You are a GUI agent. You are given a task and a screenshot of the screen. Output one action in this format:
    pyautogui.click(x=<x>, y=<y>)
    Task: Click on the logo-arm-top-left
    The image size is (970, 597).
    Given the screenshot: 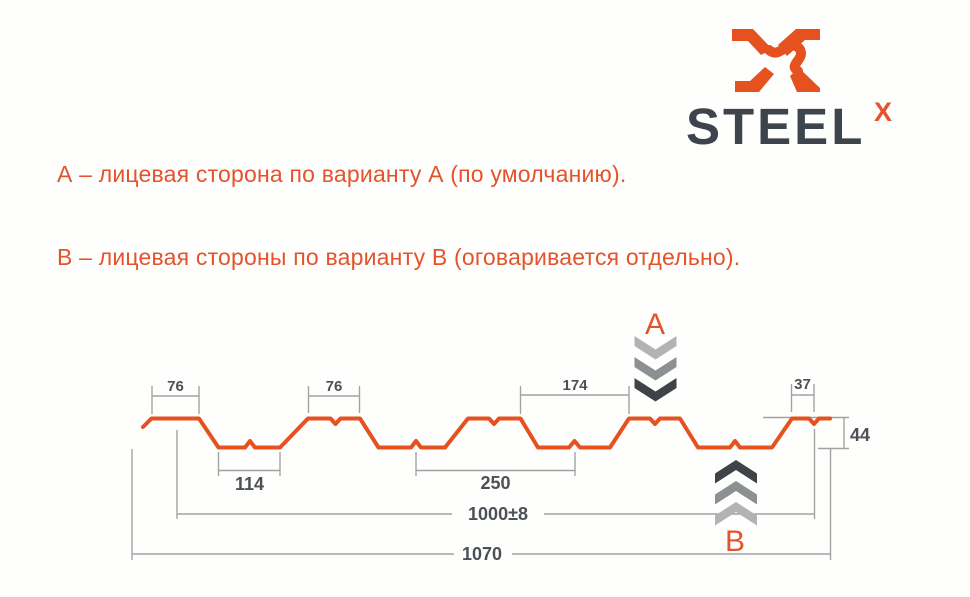 What is the action you would take?
    pyautogui.click(x=752, y=42)
    